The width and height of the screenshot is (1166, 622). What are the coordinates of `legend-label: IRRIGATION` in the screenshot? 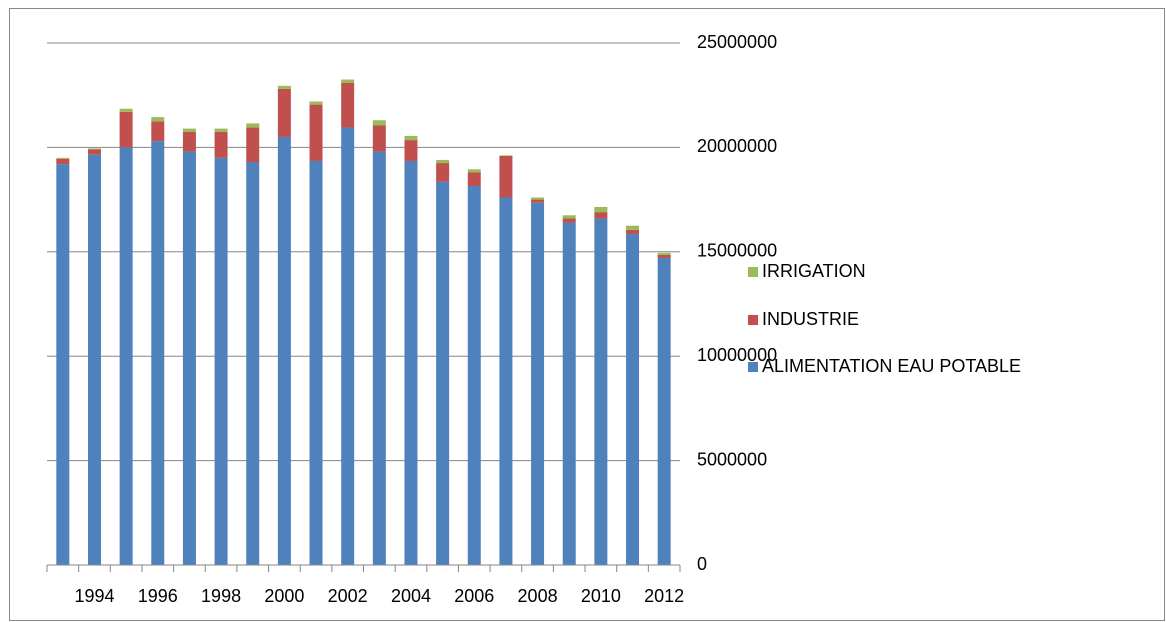 It's located at (814, 271).